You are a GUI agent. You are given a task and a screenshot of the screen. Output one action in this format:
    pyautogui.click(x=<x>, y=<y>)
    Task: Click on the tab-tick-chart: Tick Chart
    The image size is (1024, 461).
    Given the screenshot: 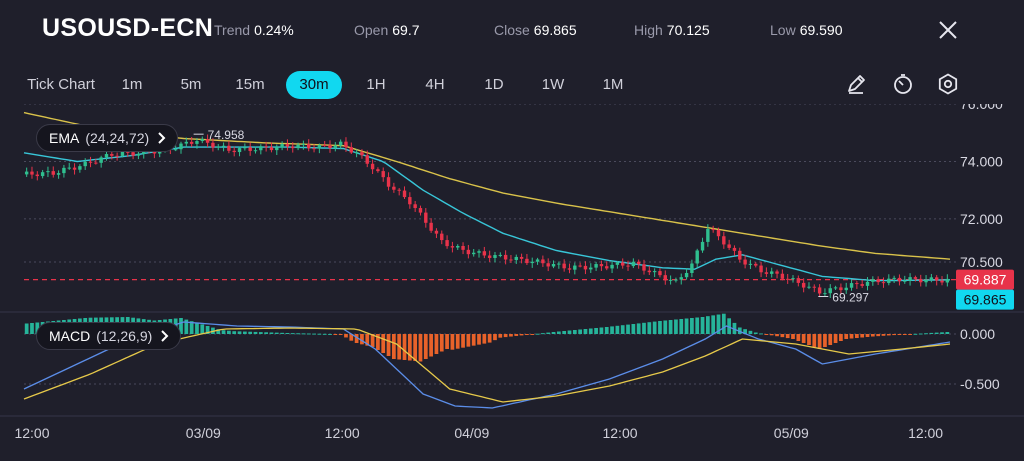 What is the action you would take?
    pyautogui.click(x=61, y=84)
    